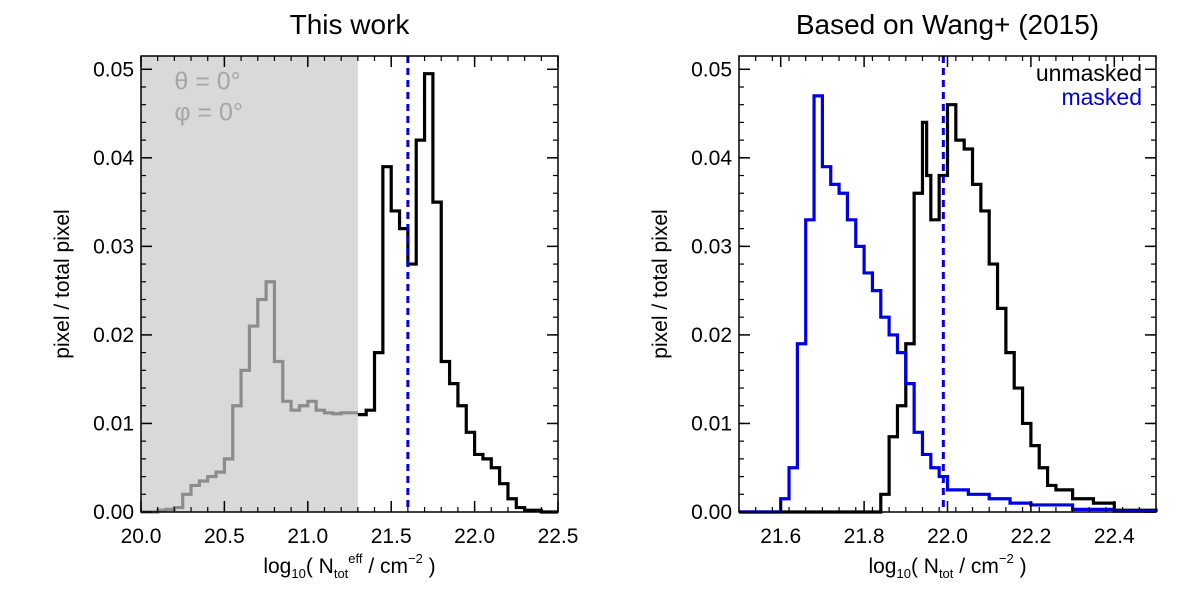 The image size is (1200, 602). Describe the element at coordinates (558, 536) in the screenshot. I see `x-tick-label: 22.5` at that location.